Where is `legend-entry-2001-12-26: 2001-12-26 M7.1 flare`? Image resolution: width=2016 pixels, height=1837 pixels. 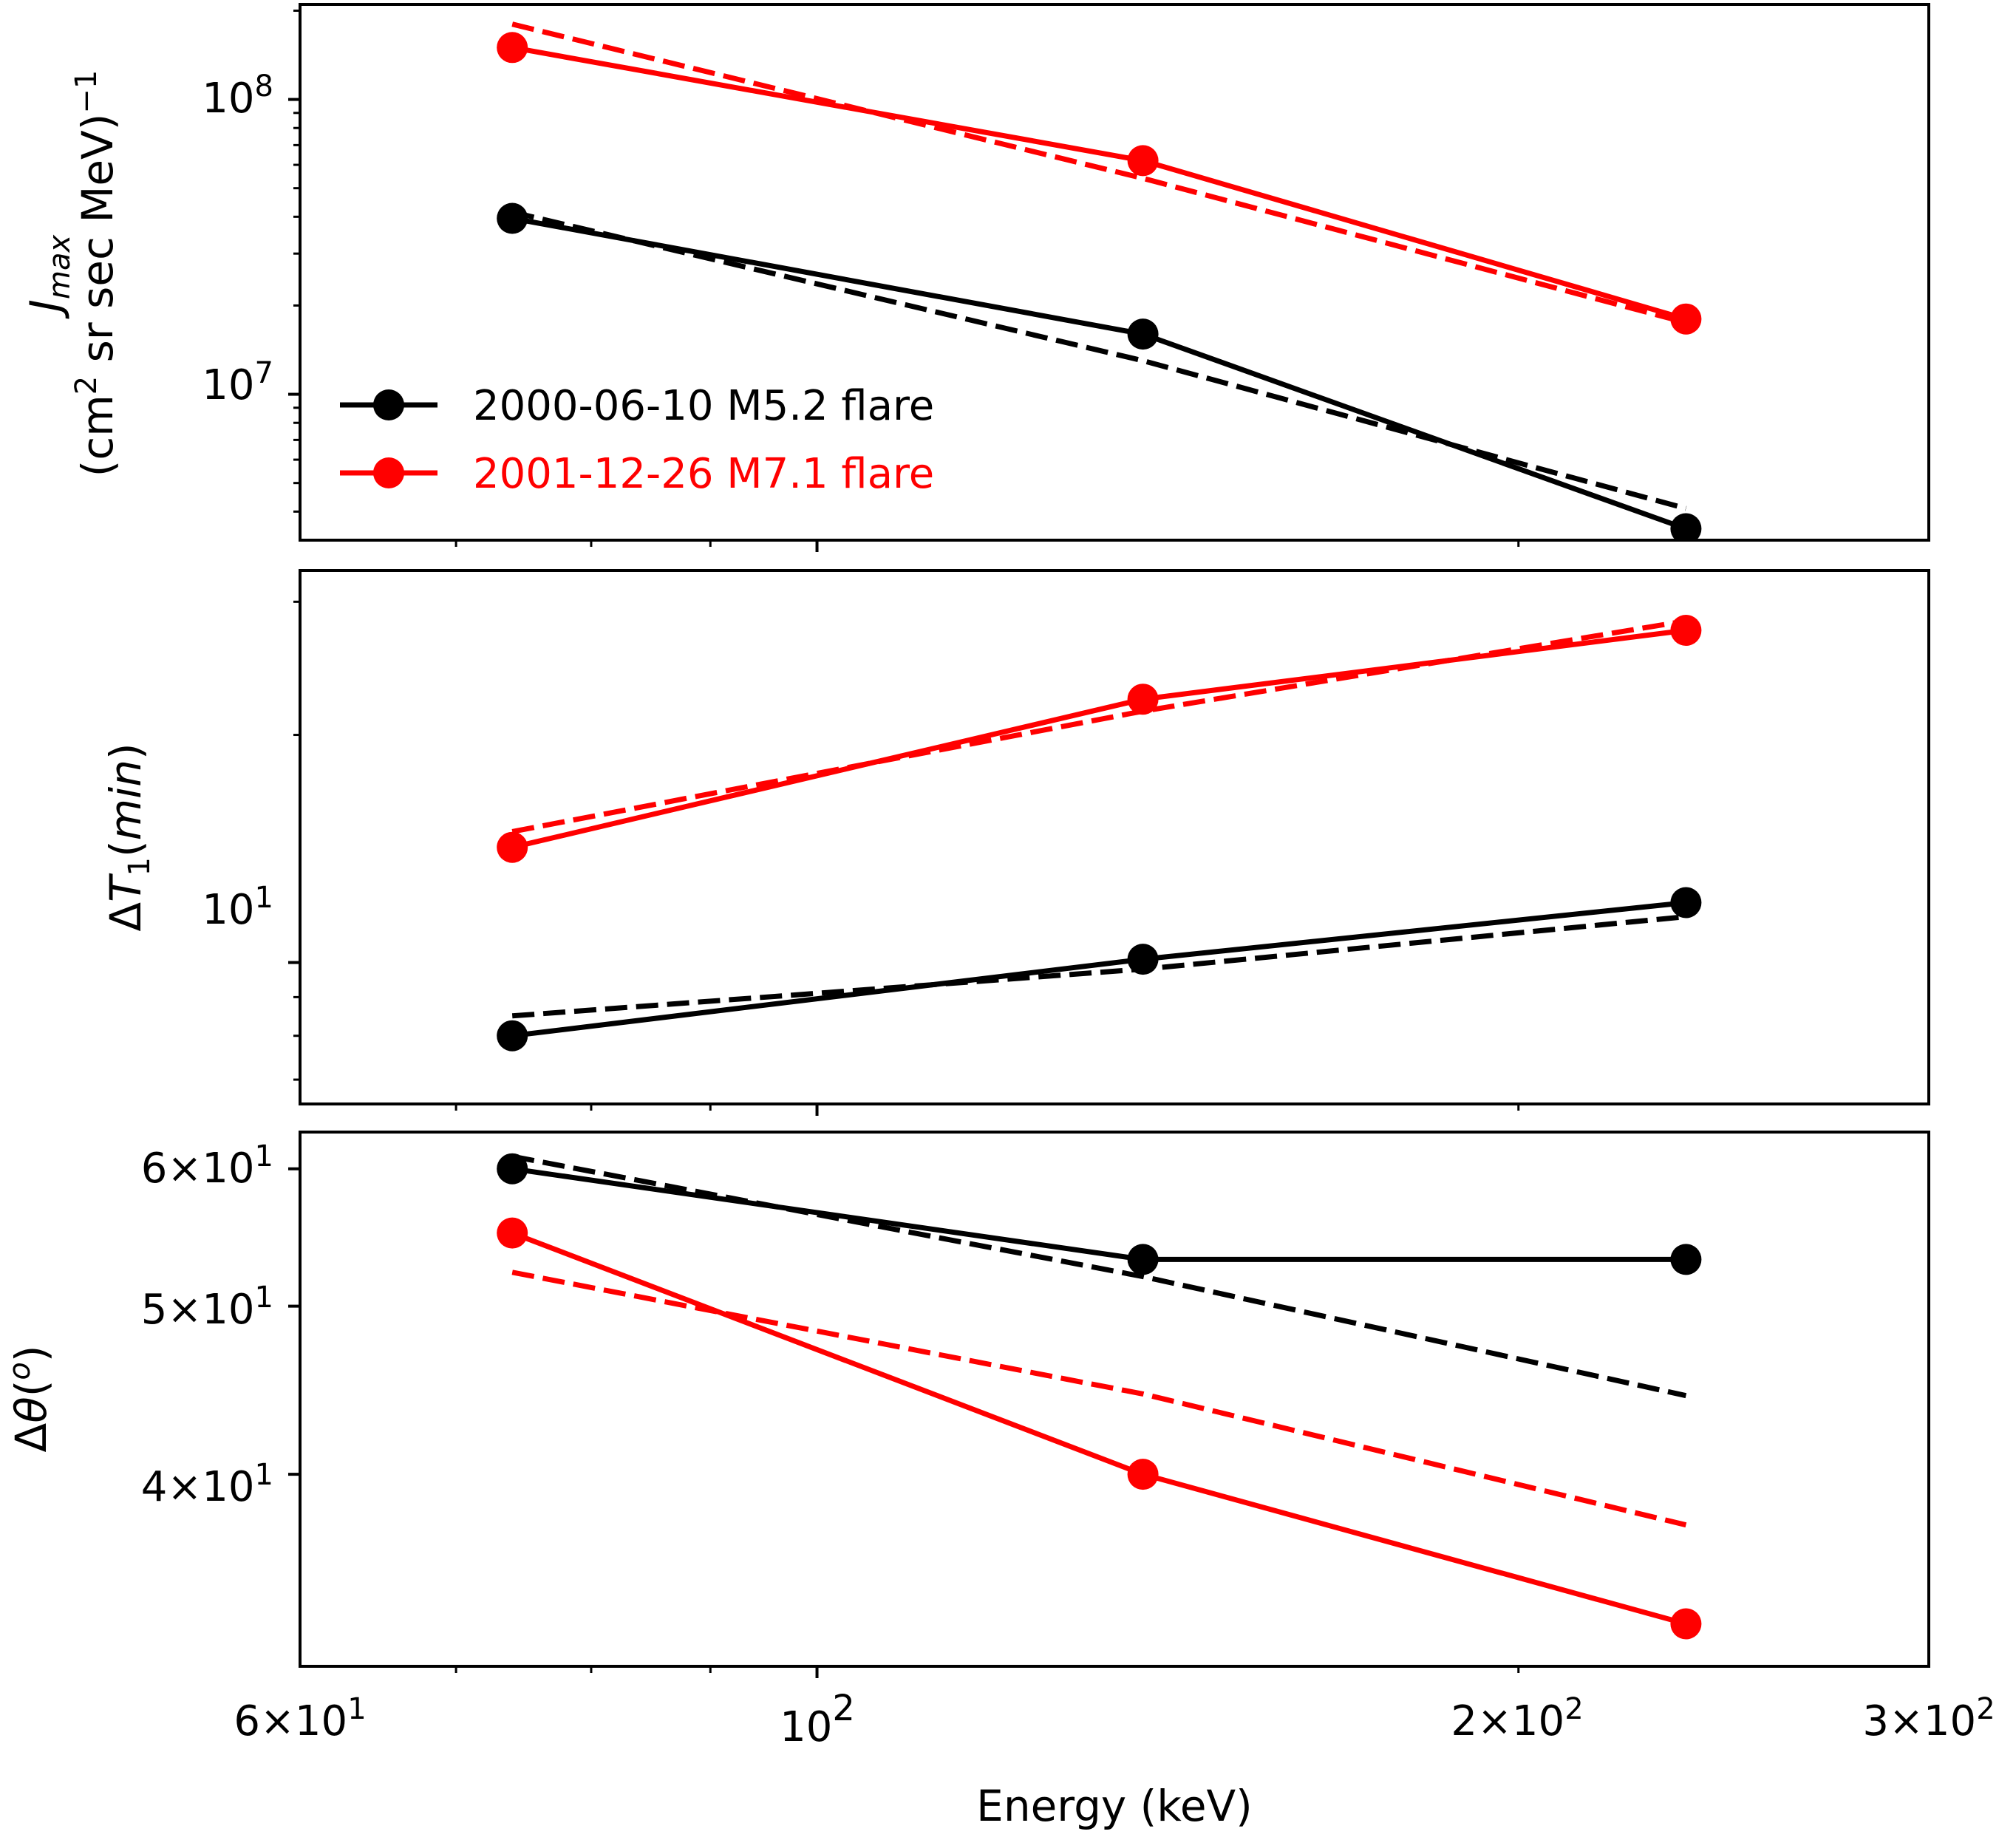
legend-entry-2001-12-26: 2001-12-26 M7.1 flare is located at coordinates (637, 474).